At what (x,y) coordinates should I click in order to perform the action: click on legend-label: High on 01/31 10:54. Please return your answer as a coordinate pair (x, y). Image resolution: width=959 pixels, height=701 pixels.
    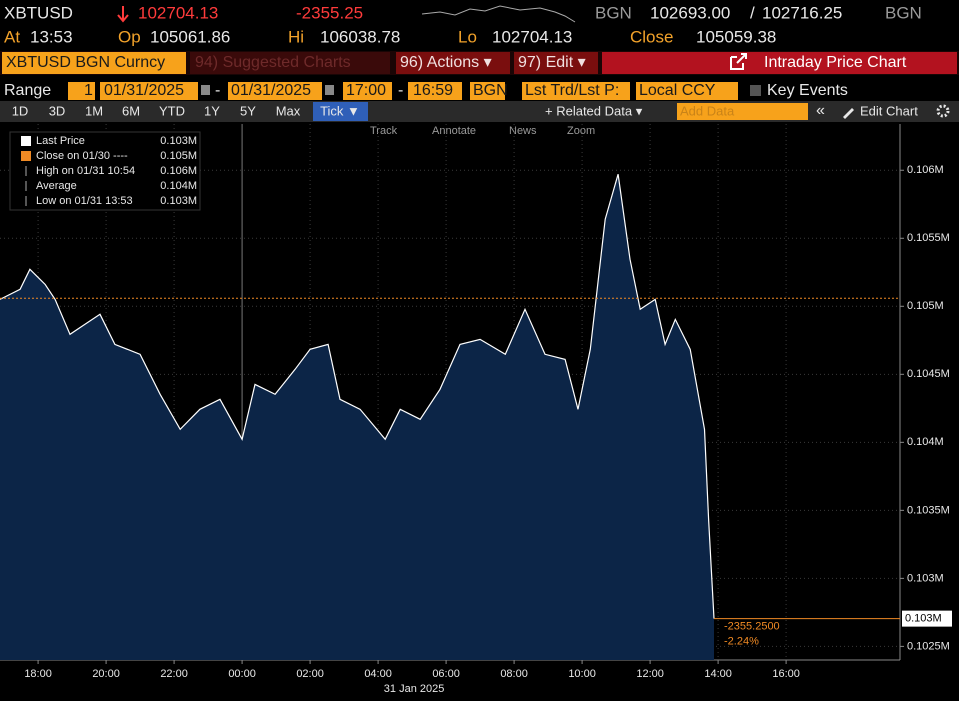
    Looking at the image, I should click on (85, 171).